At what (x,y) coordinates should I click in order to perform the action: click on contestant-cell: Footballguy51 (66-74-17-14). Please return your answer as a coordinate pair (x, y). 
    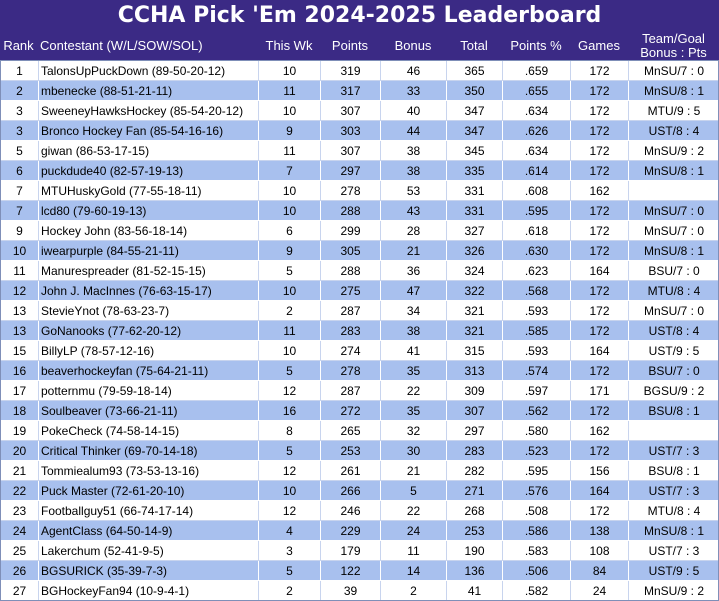
    Looking at the image, I should click on (148, 510).